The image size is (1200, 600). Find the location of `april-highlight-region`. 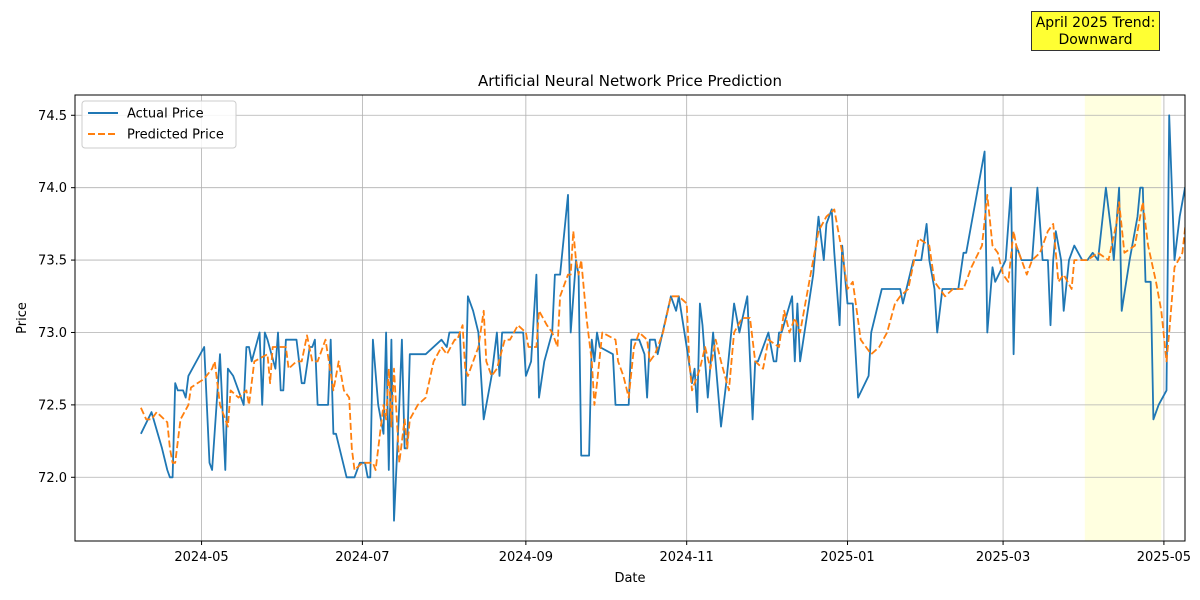

april-highlight-region is located at coordinates (1123, 318).